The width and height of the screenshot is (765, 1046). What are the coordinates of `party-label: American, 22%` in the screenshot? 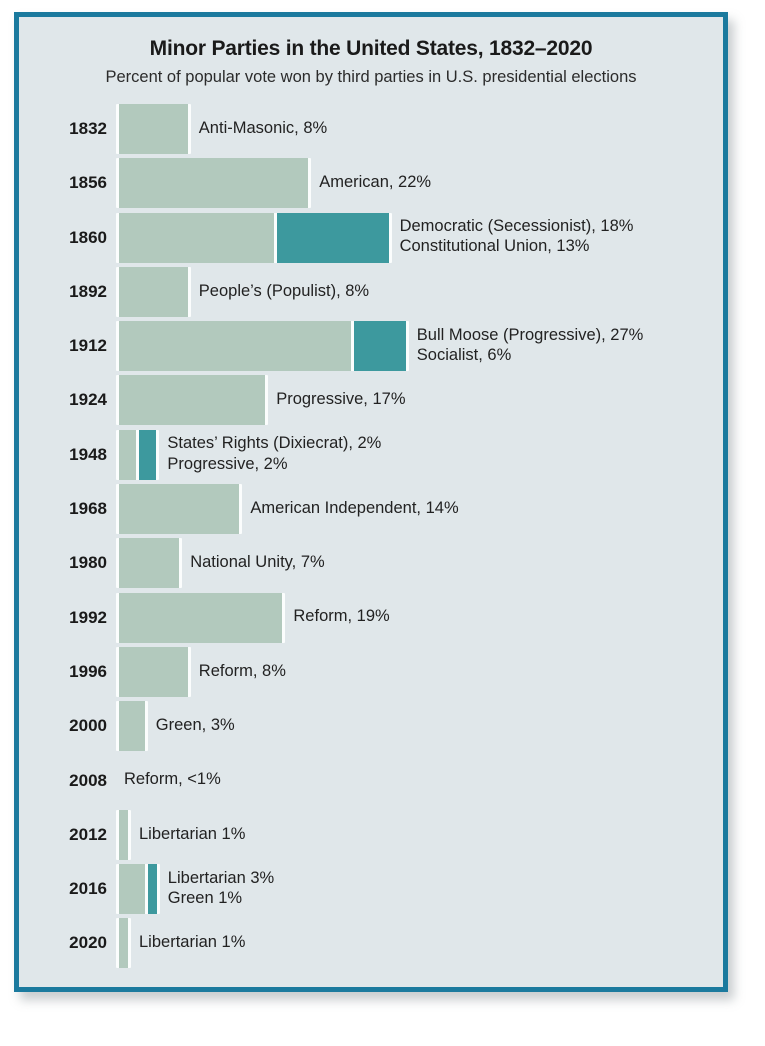 It's located at (375, 181).